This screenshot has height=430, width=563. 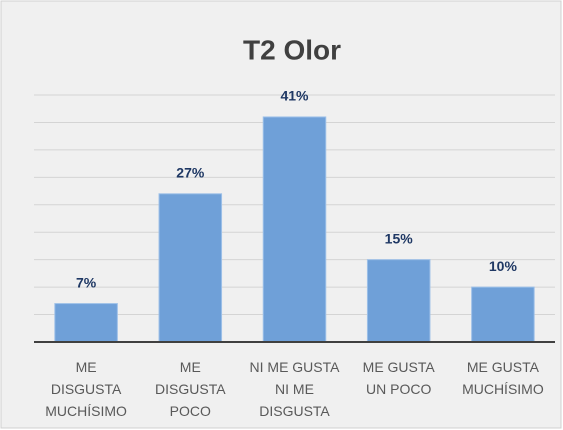 I want to click on x-tick-label: NI ME GUSTA NI ME DISGUSTA, so click(x=295, y=389).